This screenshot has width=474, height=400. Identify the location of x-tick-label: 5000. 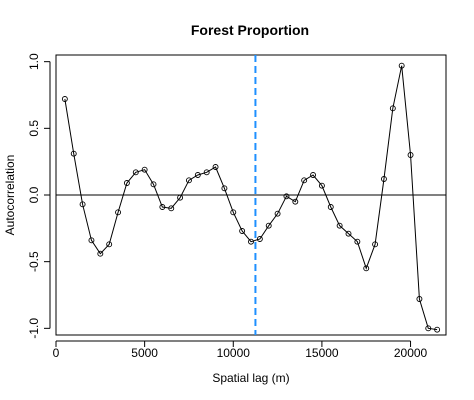
(144, 353).